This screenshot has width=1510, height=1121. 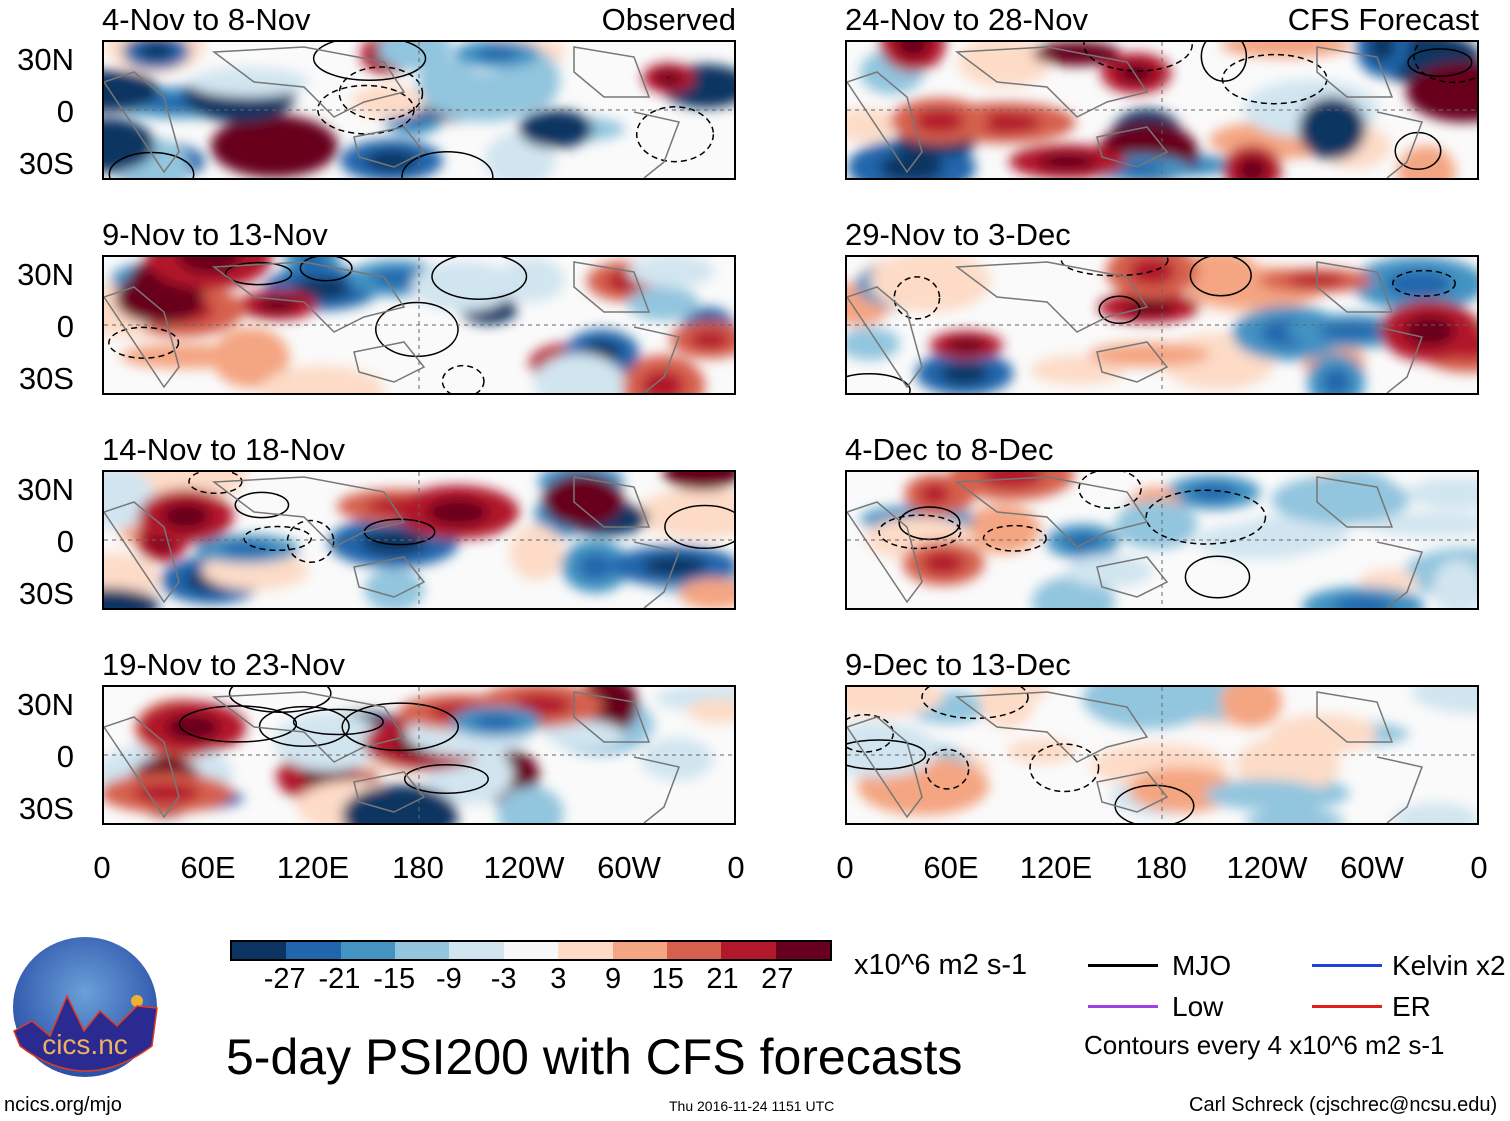 I want to click on colorbar-units: x10^6 m2 s-1, so click(x=941, y=965).